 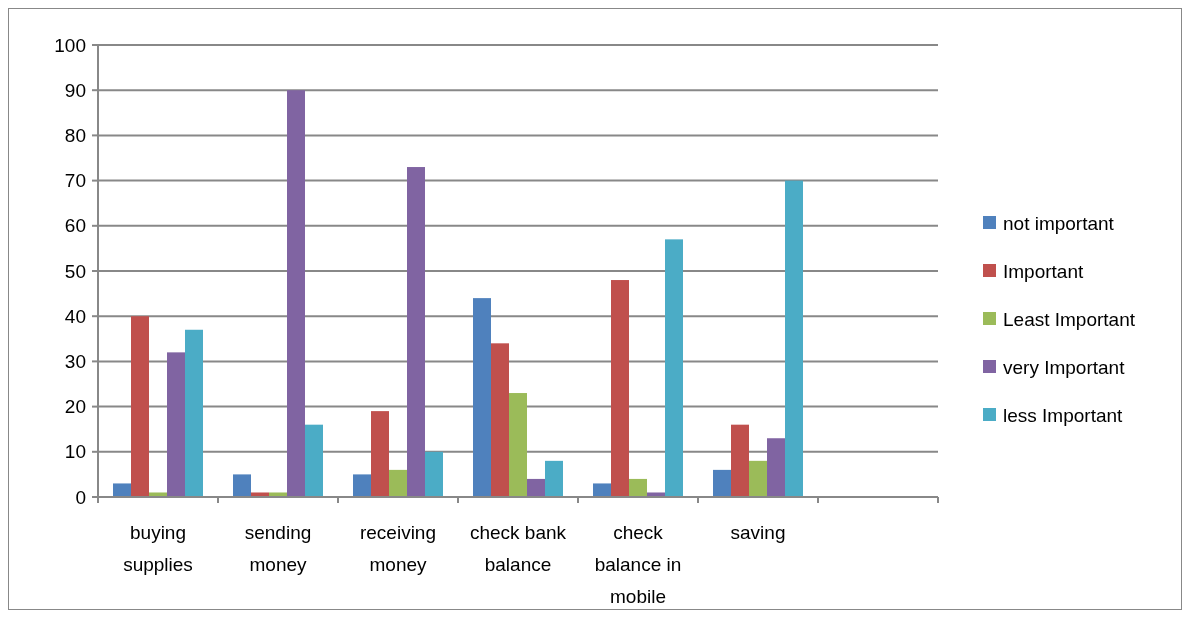 What do you see at coordinates (75, 90) in the screenshot?
I see `y-tick-label: 90` at bounding box center [75, 90].